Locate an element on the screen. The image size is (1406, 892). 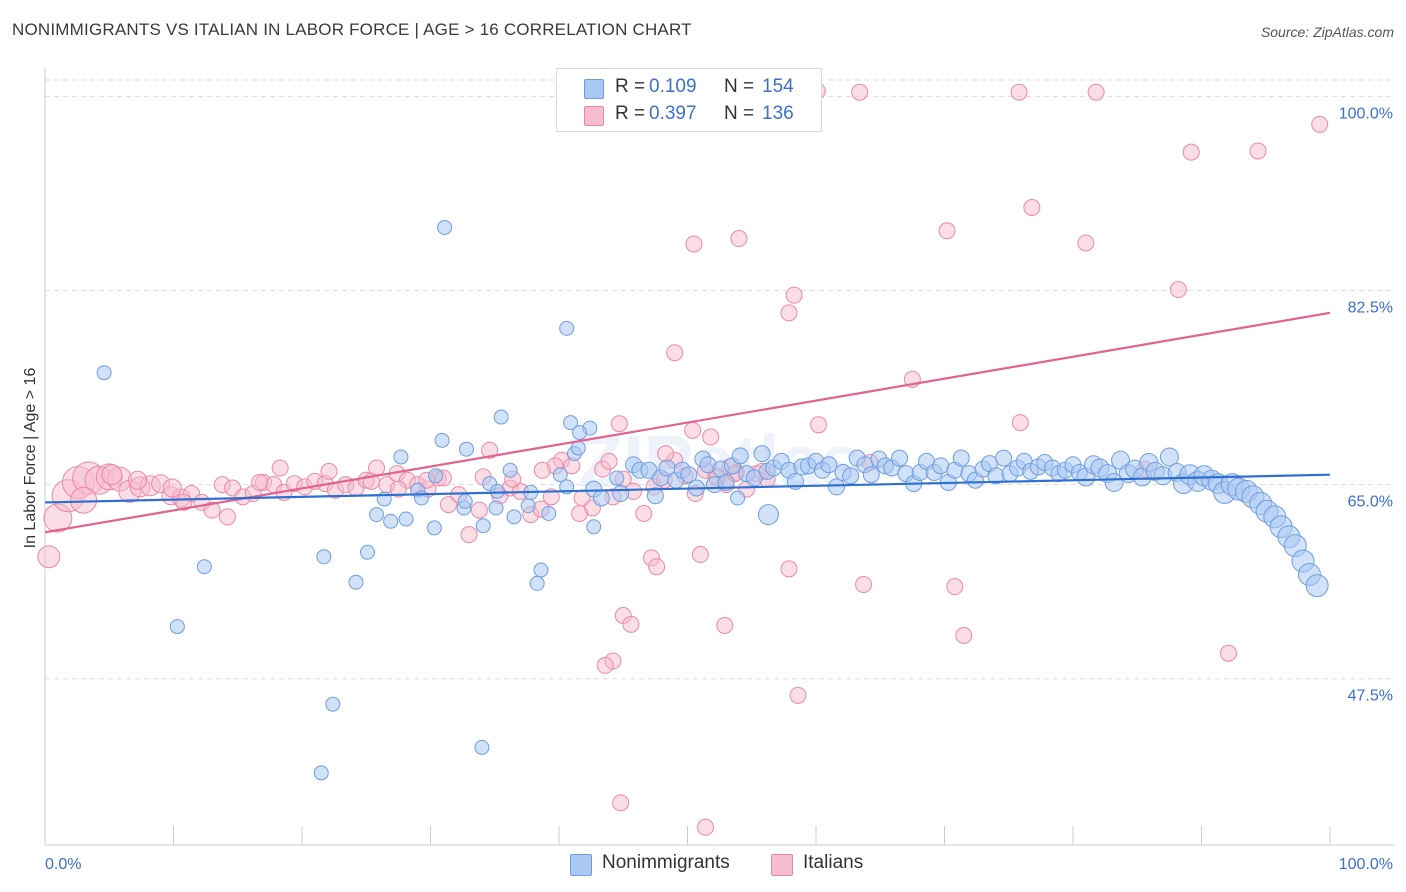
nonimmigrants-trend-line is located at coordinates (687, 488).